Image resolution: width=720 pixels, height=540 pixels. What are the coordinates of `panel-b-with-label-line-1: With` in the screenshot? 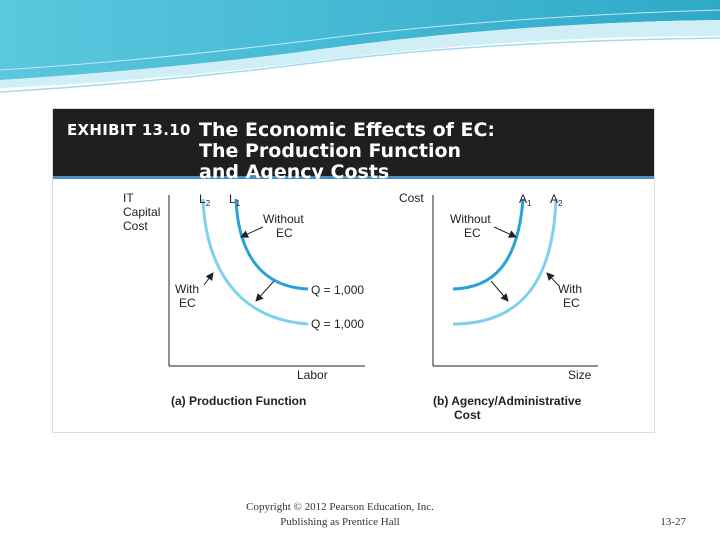 It's located at (570, 289).